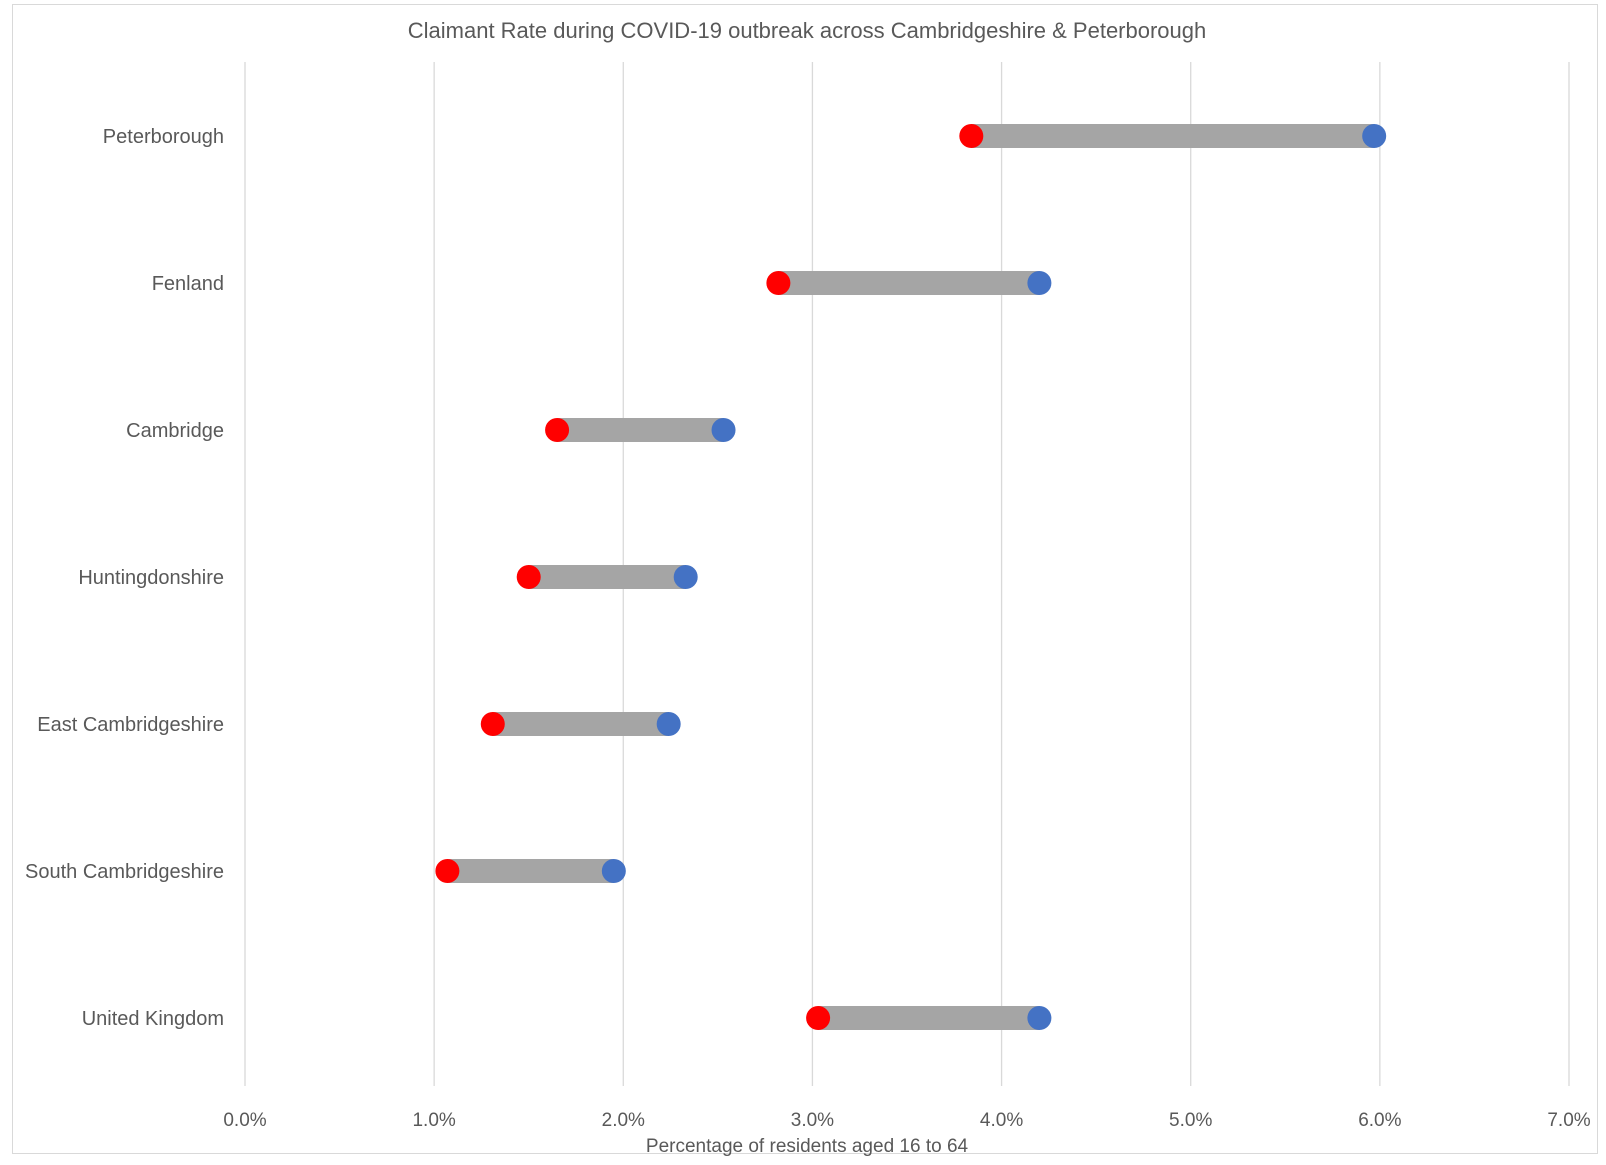 The width and height of the screenshot is (1606, 1165). What do you see at coordinates (151, 578) in the screenshot?
I see `category-label: Huntingdonshire` at bounding box center [151, 578].